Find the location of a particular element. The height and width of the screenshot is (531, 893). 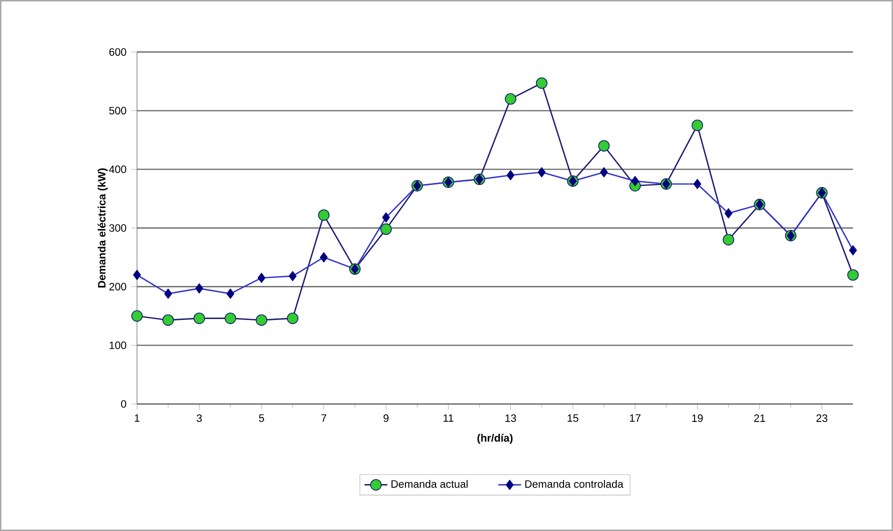

y-tick-label: 100 is located at coordinates (118, 346).